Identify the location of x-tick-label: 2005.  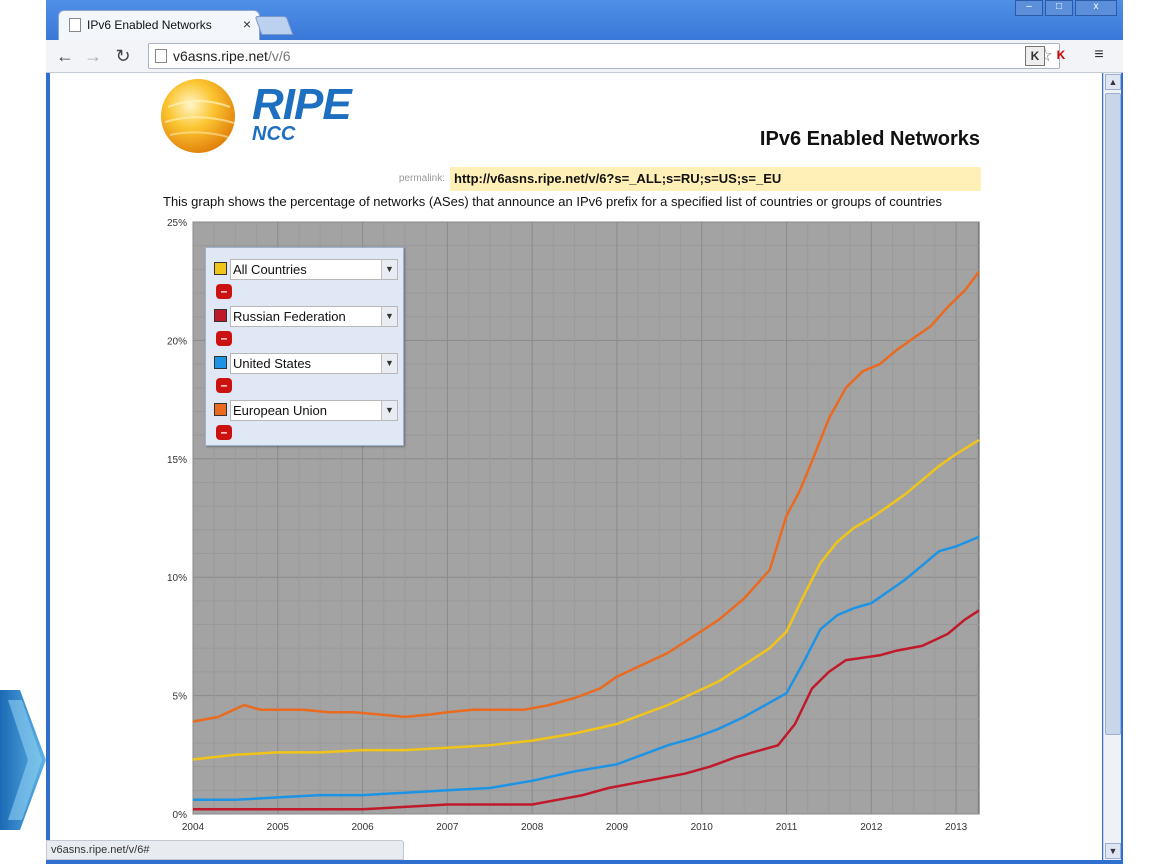
(278, 827).